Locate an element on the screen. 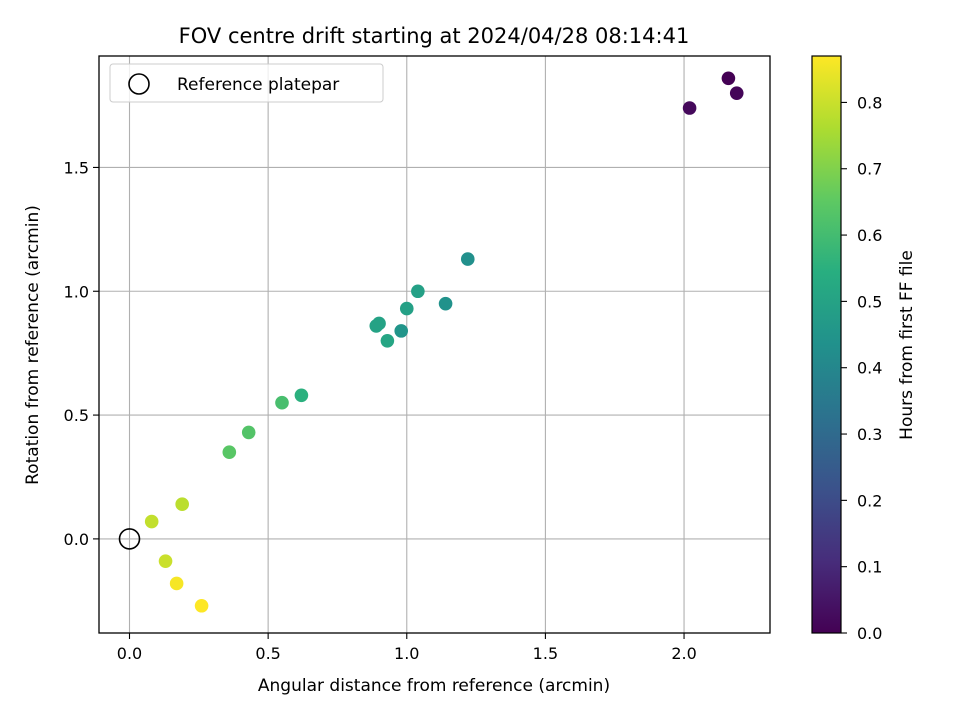  legend: Reference platepar is located at coordinates (246, 83).